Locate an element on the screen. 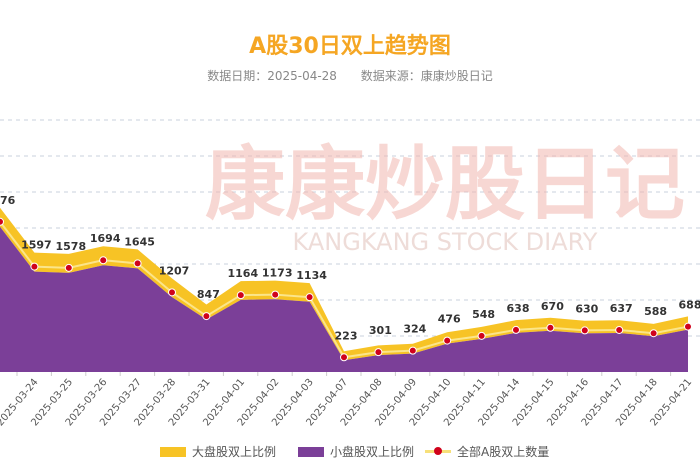 The width and height of the screenshot is (700, 470). date-value: 2025-04-28 is located at coordinates (302, 76).